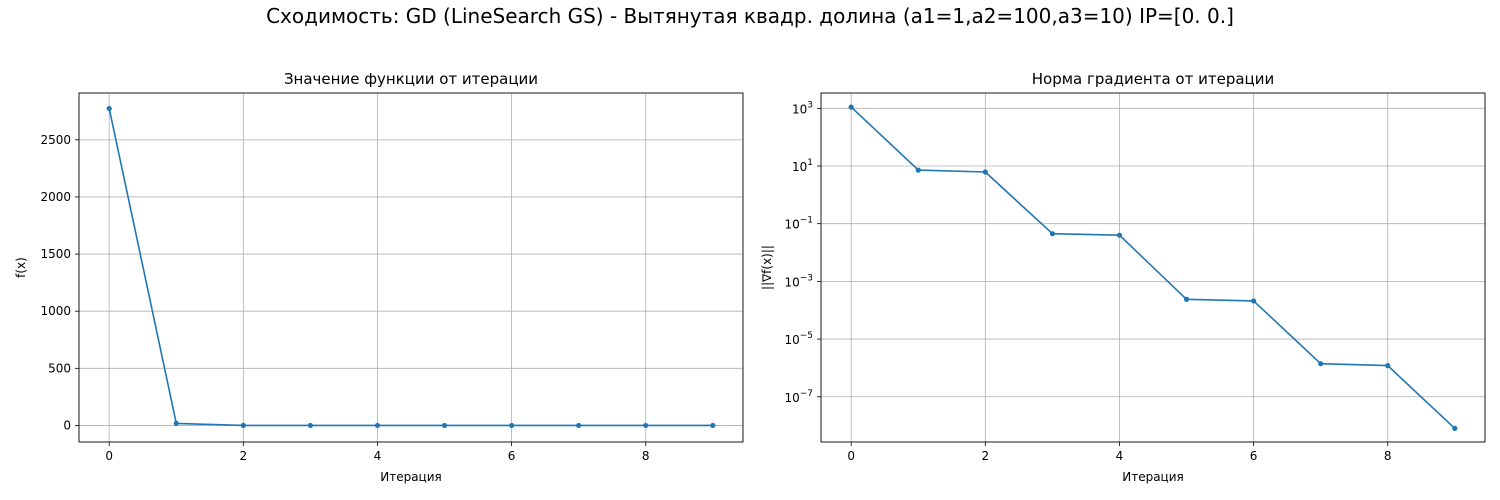 This screenshot has width=1500, height=500. What do you see at coordinates (810, 105) in the screenshot?
I see `y-tick-exponent: 3` at bounding box center [810, 105].